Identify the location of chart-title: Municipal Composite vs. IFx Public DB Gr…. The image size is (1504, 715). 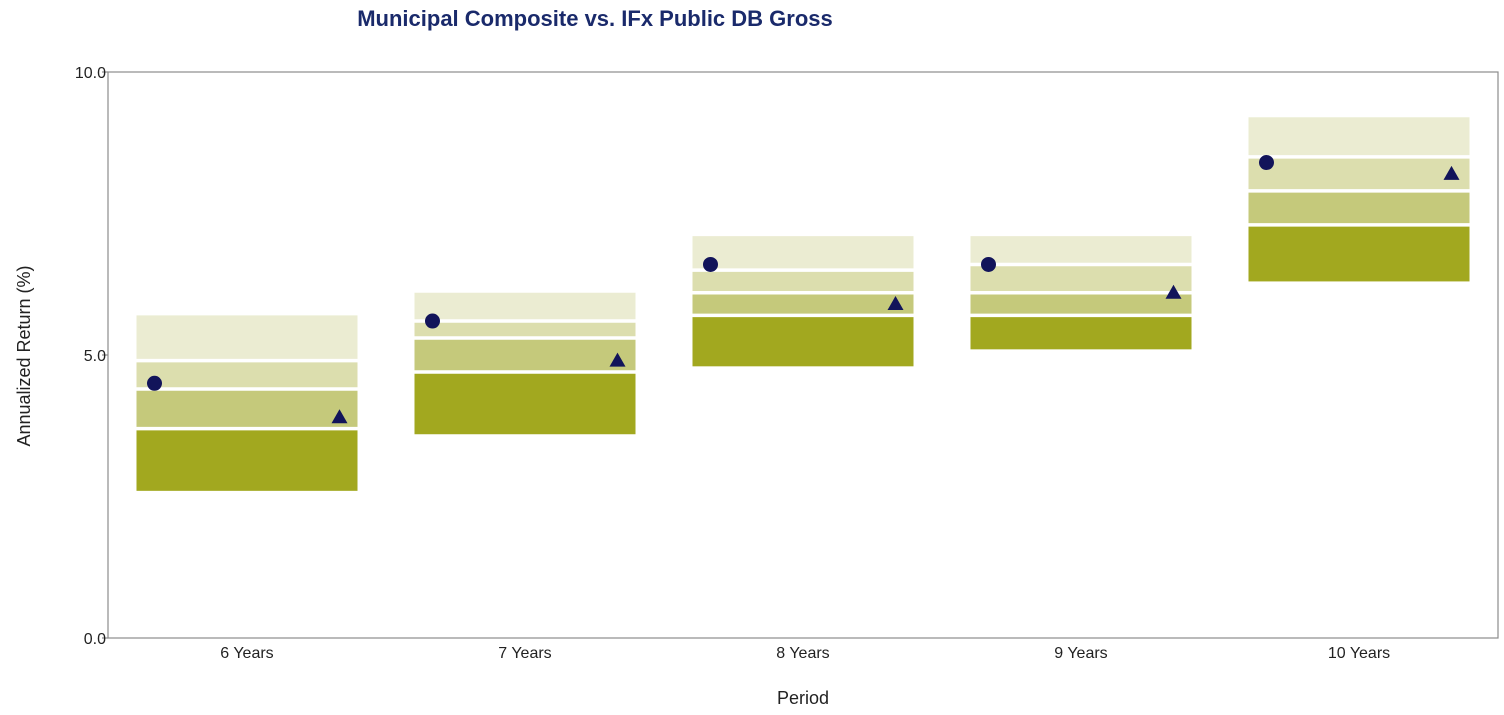
(595, 18).